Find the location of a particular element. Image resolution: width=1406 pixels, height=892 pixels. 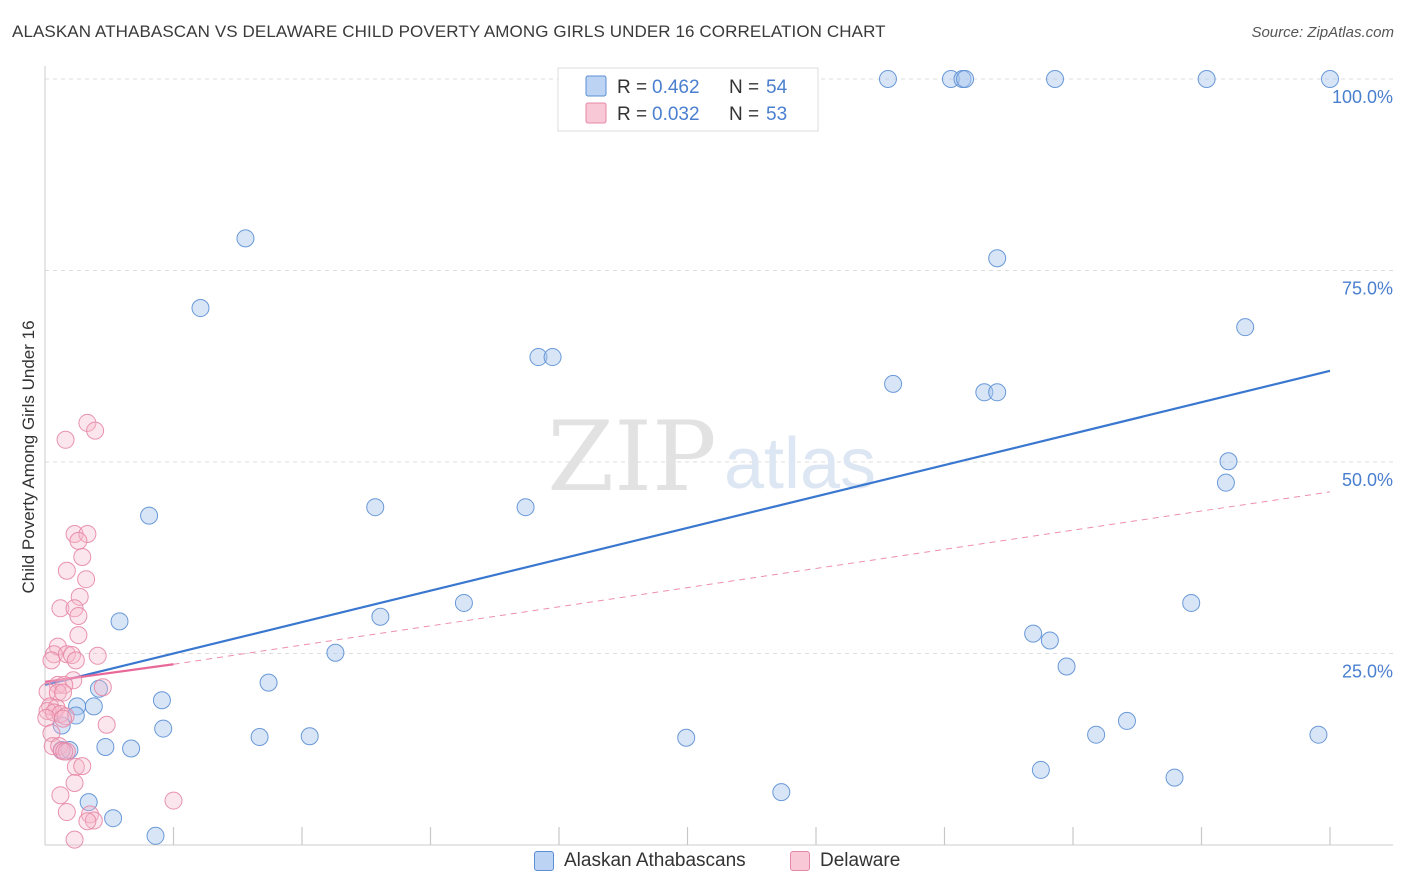

y-tick-label: 25.0% is located at coordinates (1367, 672).